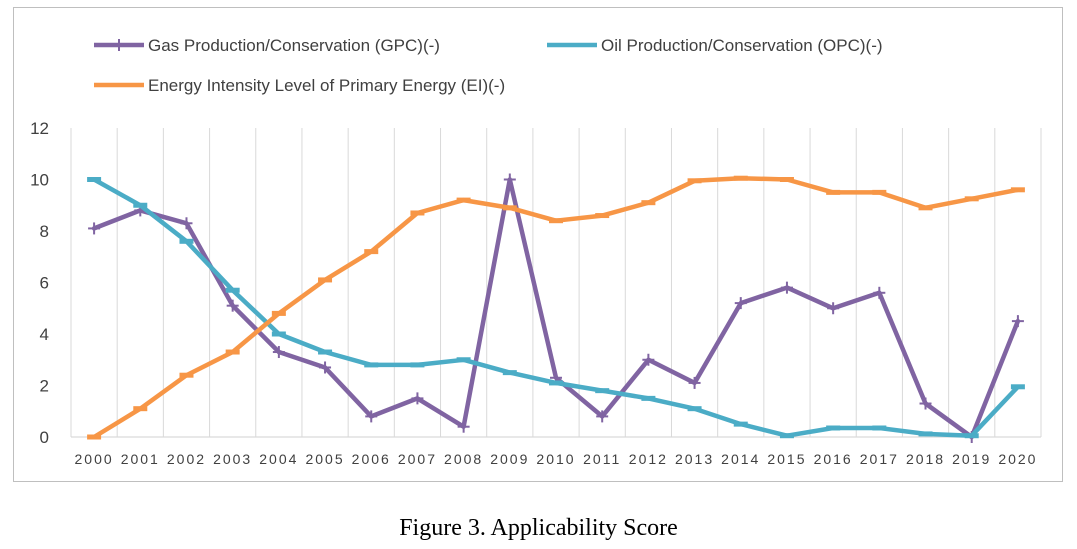  I want to click on x-tick-label: 2008, so click(463, 459).